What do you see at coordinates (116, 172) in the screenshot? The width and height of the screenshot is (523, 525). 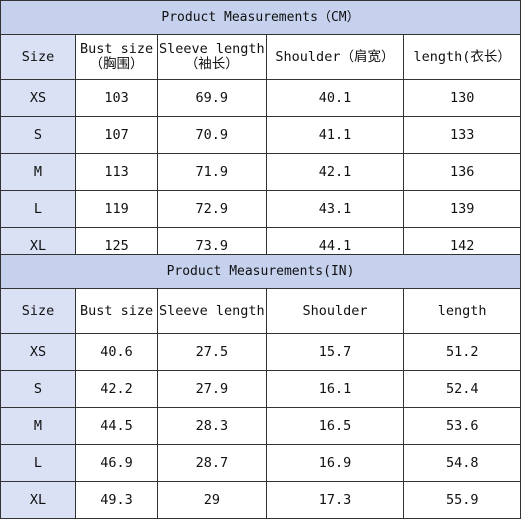 I see `cm-value-cell: 113` at bounding box center [116, 172].